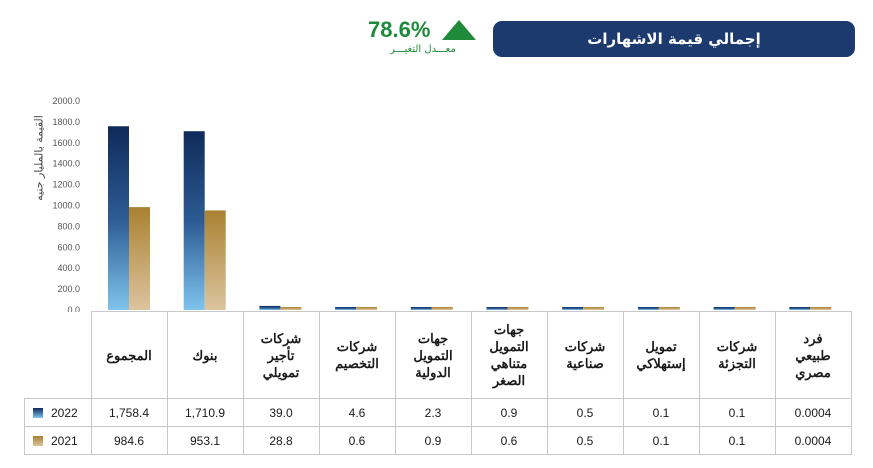 This screenshot has width=873, height=468. I want to click on y-tick-label: 600.0, so click(68, 247).